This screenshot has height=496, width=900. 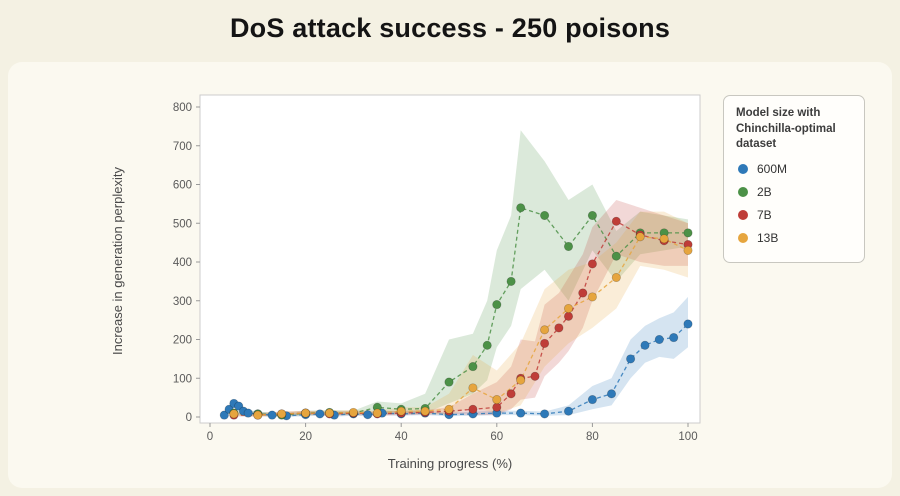 What do you see at coordinates (764, 214) in the screenshot?
I see `legend-item-label: 7B` at bounding box center [764, 214].